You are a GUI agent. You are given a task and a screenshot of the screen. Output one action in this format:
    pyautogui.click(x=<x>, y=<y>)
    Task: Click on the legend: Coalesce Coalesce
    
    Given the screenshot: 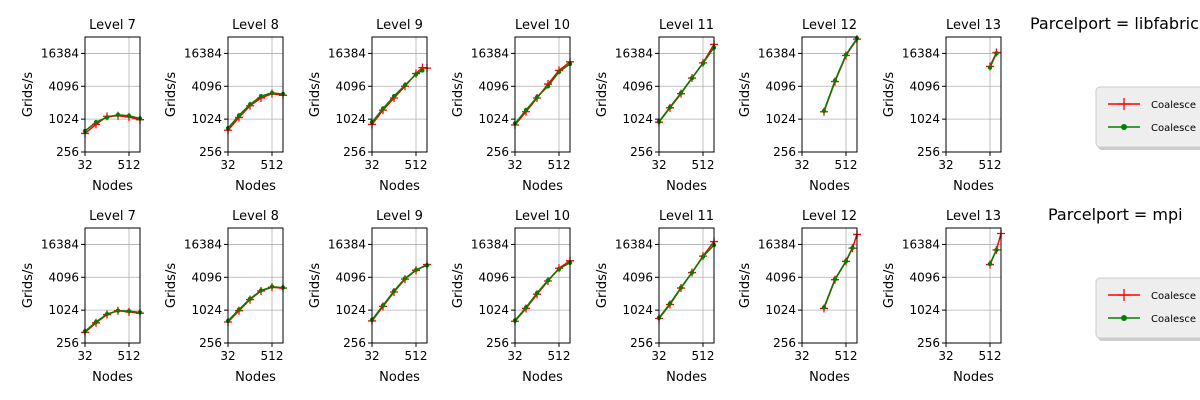 What is the action you would take?
    pyautogui.click(x=1147, y=118)
    